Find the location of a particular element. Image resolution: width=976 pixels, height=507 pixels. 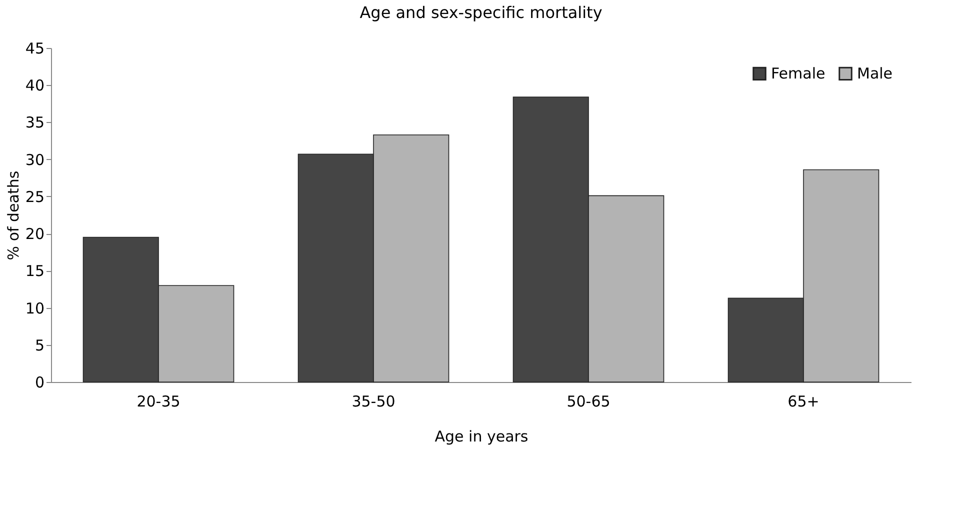

y-tick-label: 15 is located at coordinates (34, 271).